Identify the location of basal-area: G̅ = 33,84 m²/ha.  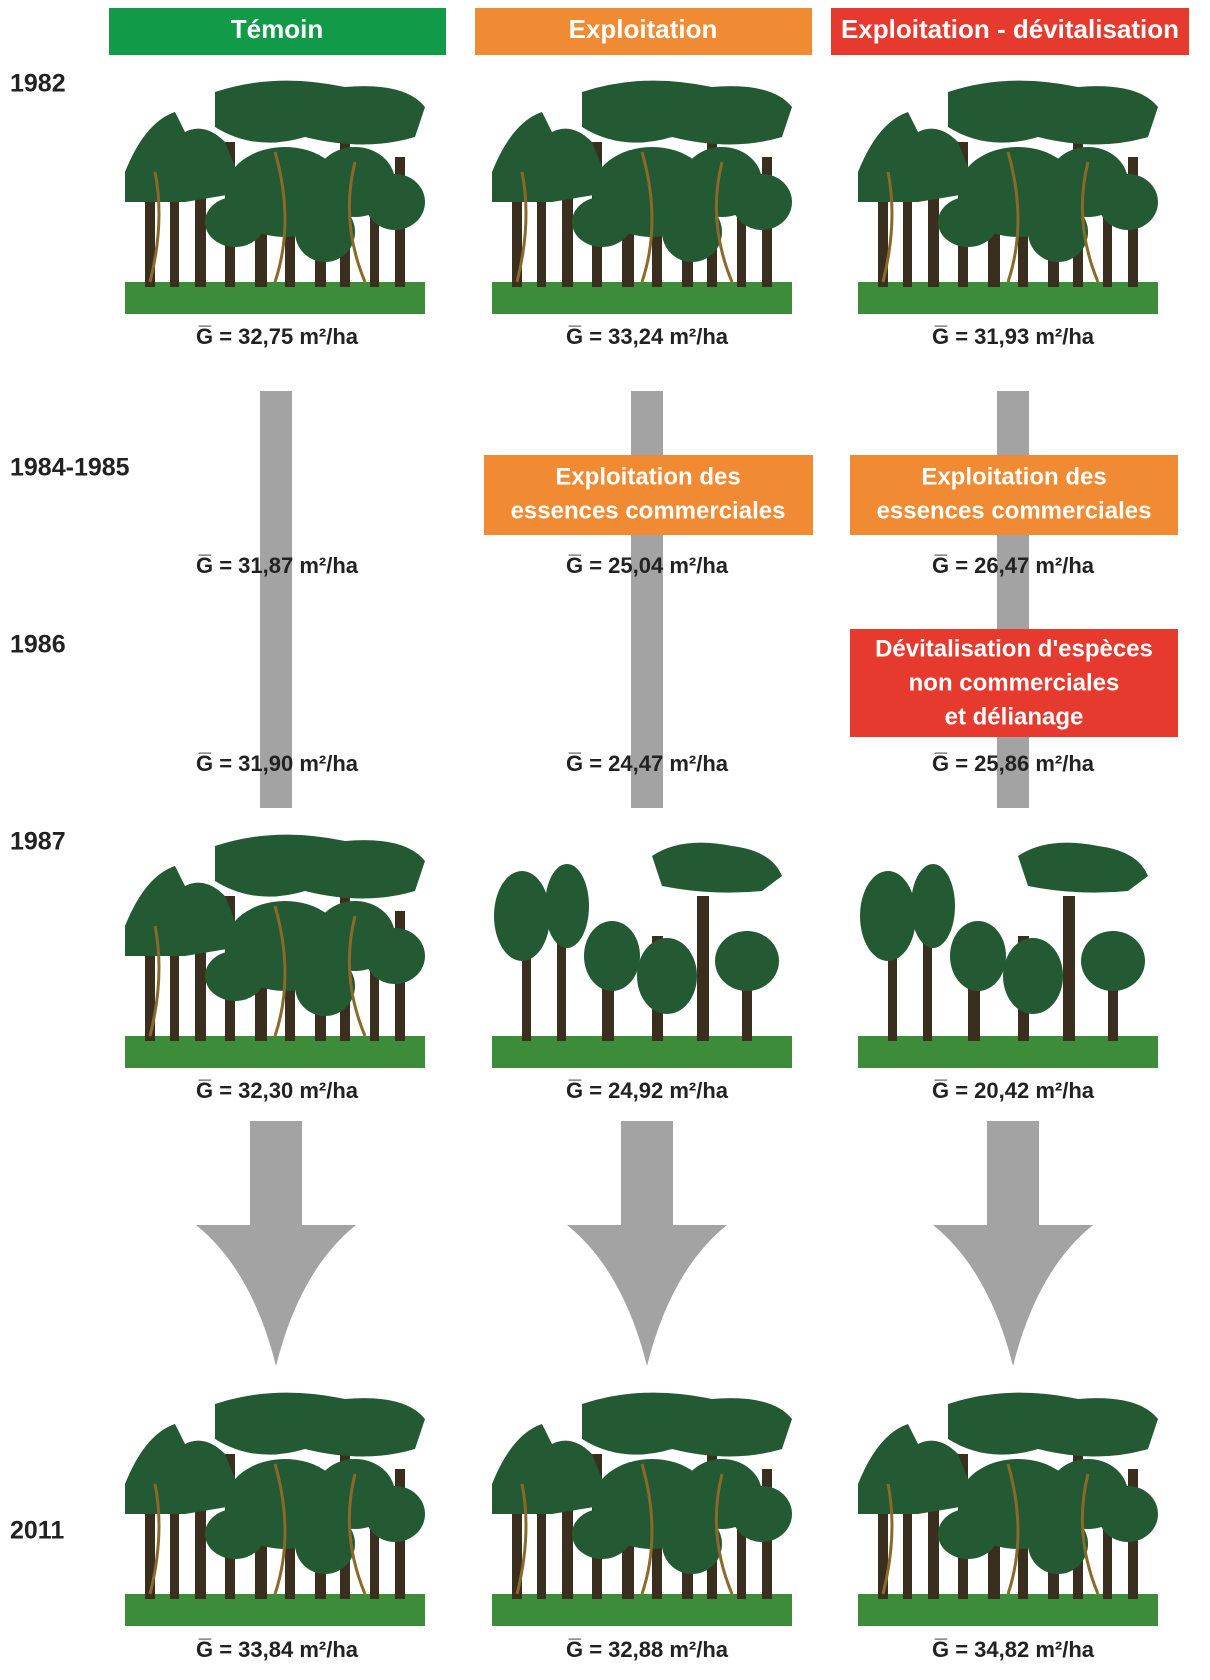
(277, 1649).